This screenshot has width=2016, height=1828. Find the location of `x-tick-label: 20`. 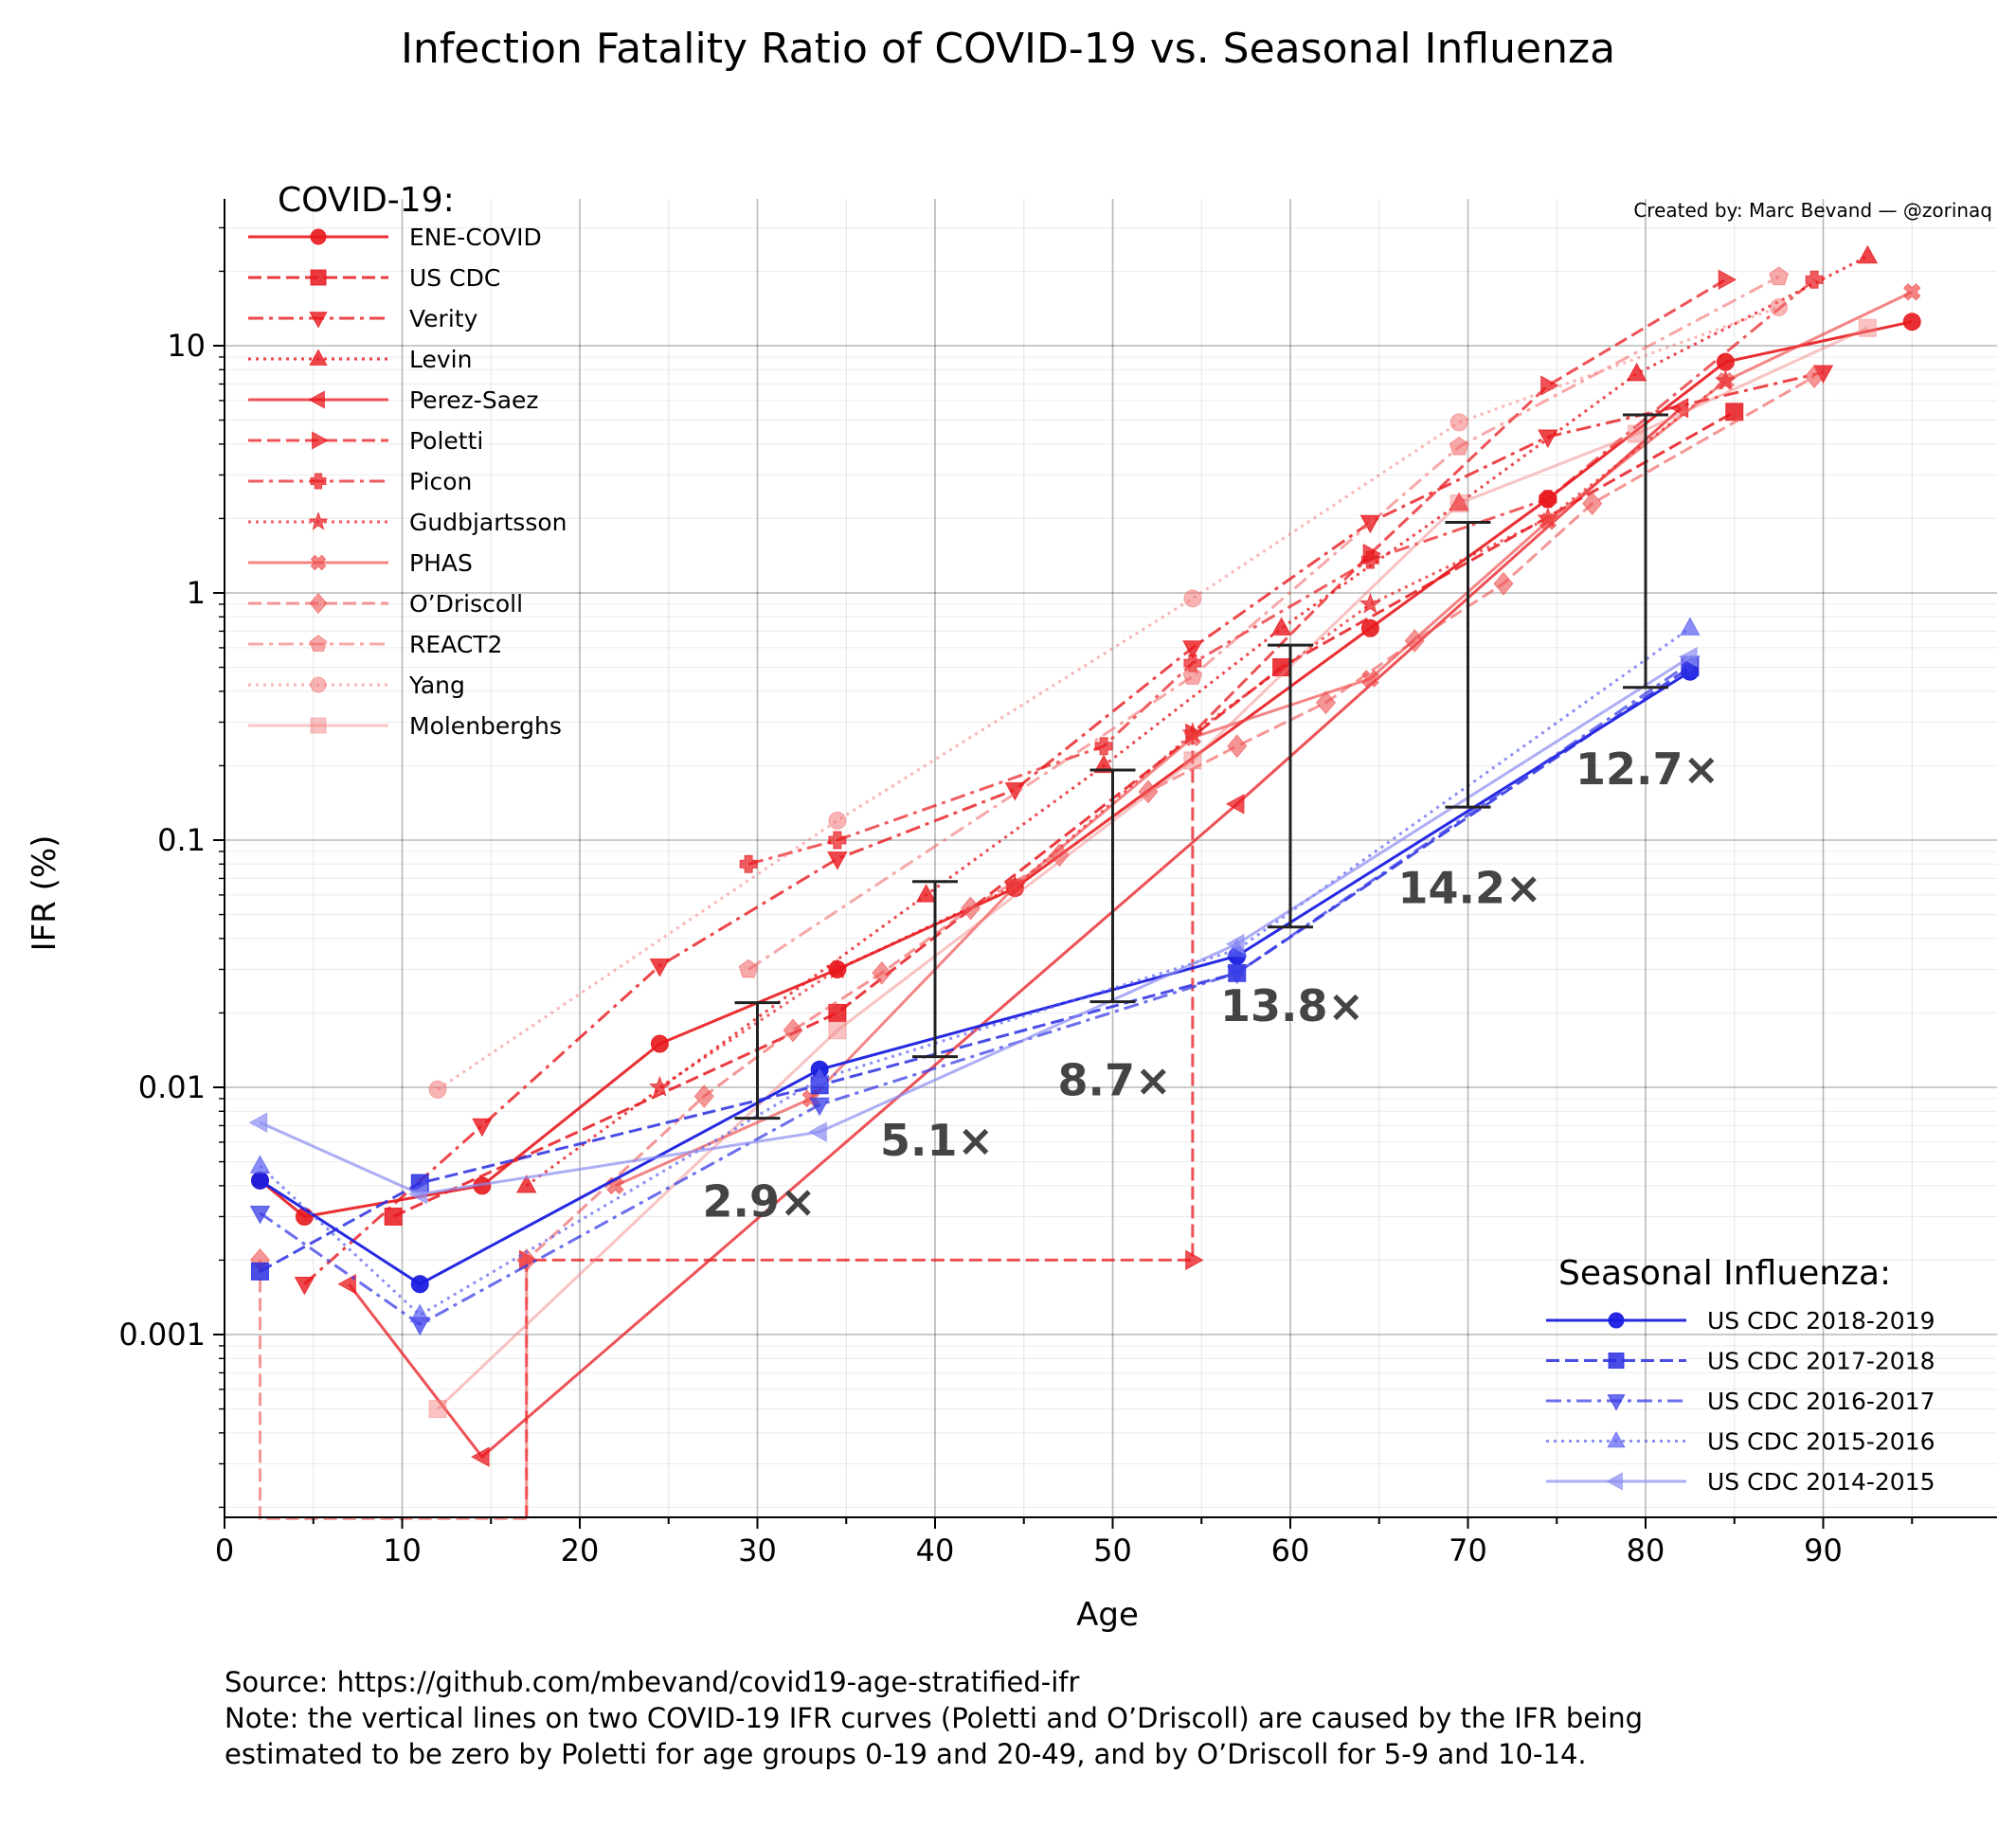

x-tick-label: 20 is located at coordinates (580, 1550).